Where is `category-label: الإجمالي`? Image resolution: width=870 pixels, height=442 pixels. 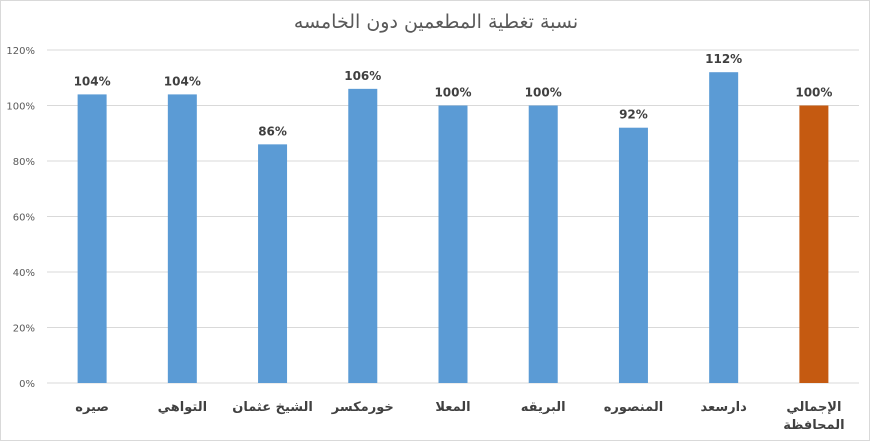
category-label: الإجمالي is located at coordinates (813, 407).